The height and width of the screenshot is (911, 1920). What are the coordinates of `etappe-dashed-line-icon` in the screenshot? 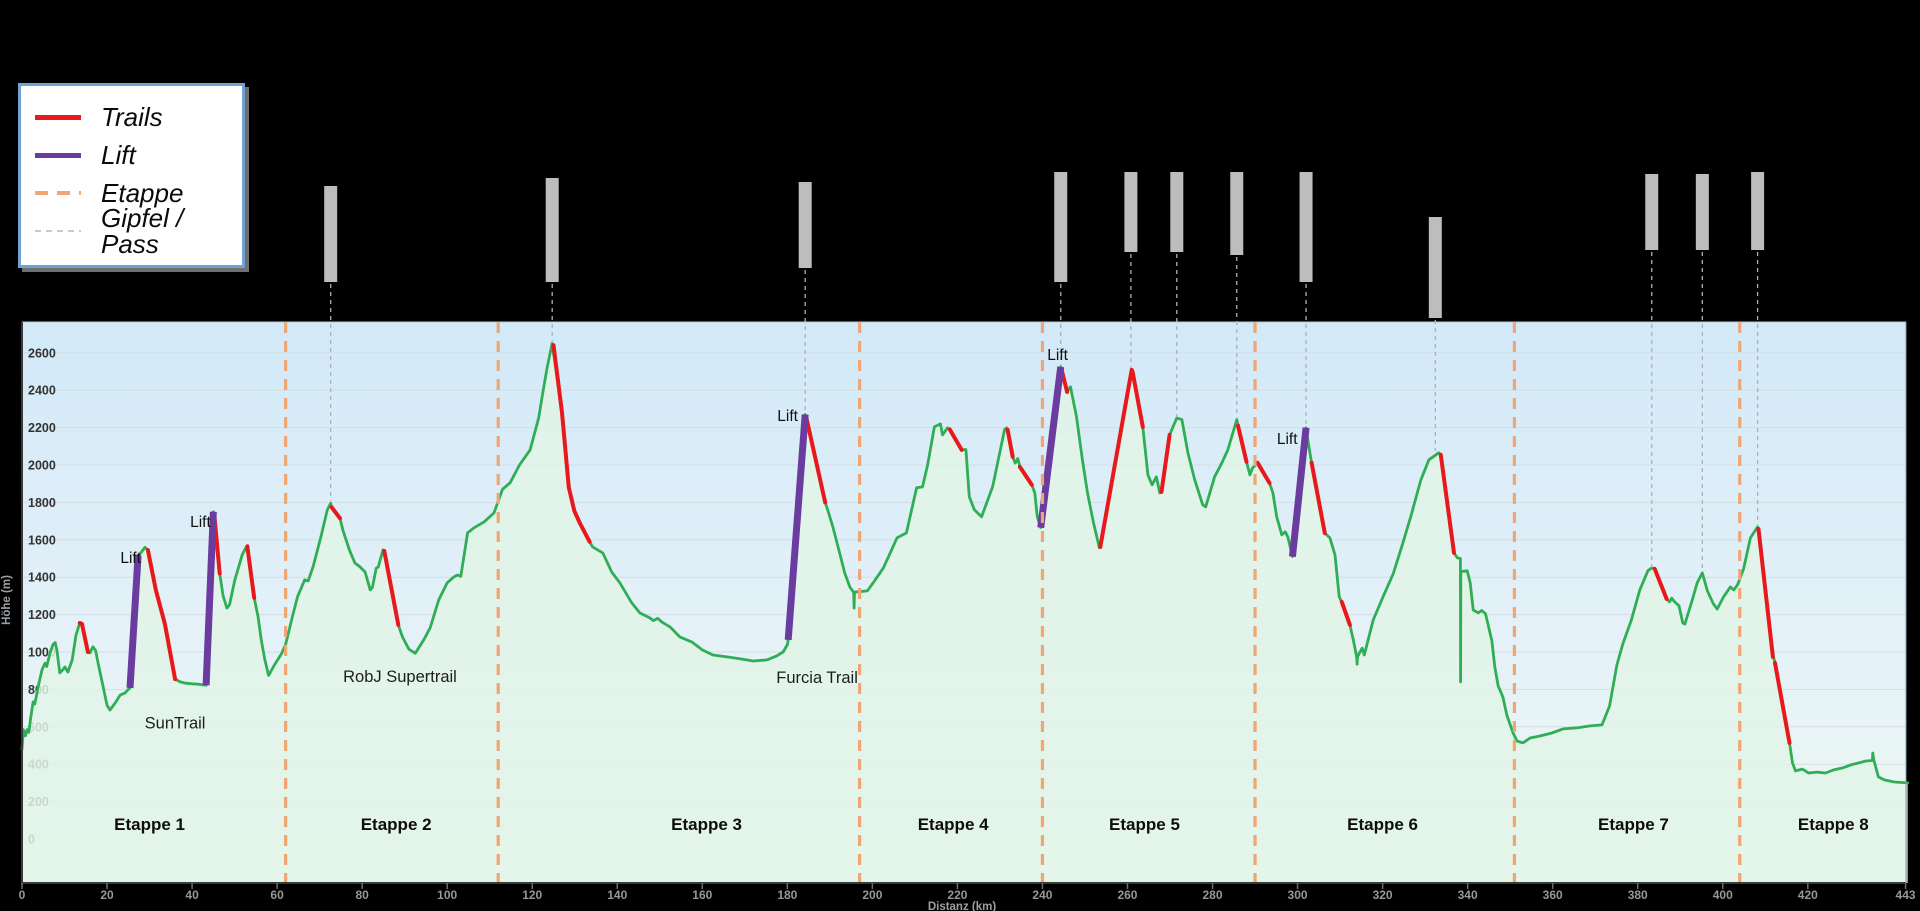 It's located at (58, 193).